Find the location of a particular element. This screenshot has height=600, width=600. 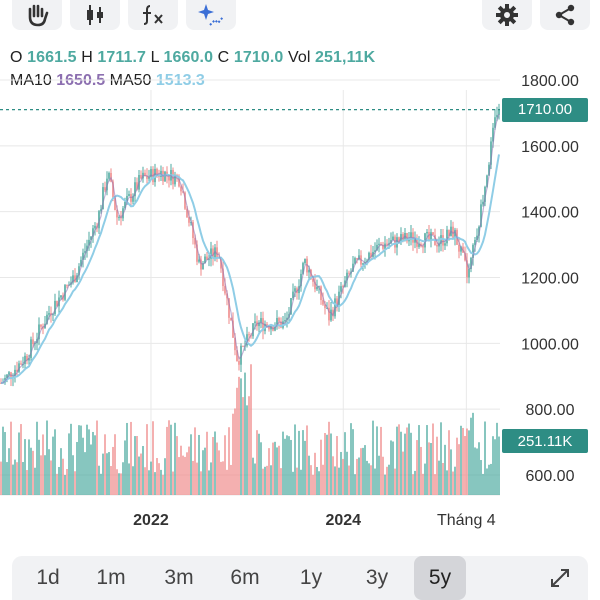

share-button is located at coordinates (565, 15).